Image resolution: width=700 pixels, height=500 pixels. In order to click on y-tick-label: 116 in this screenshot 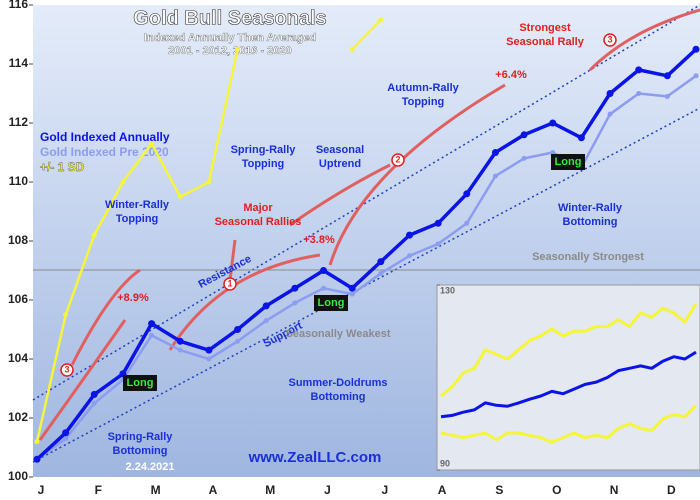, I will do `click(19, 5)`.